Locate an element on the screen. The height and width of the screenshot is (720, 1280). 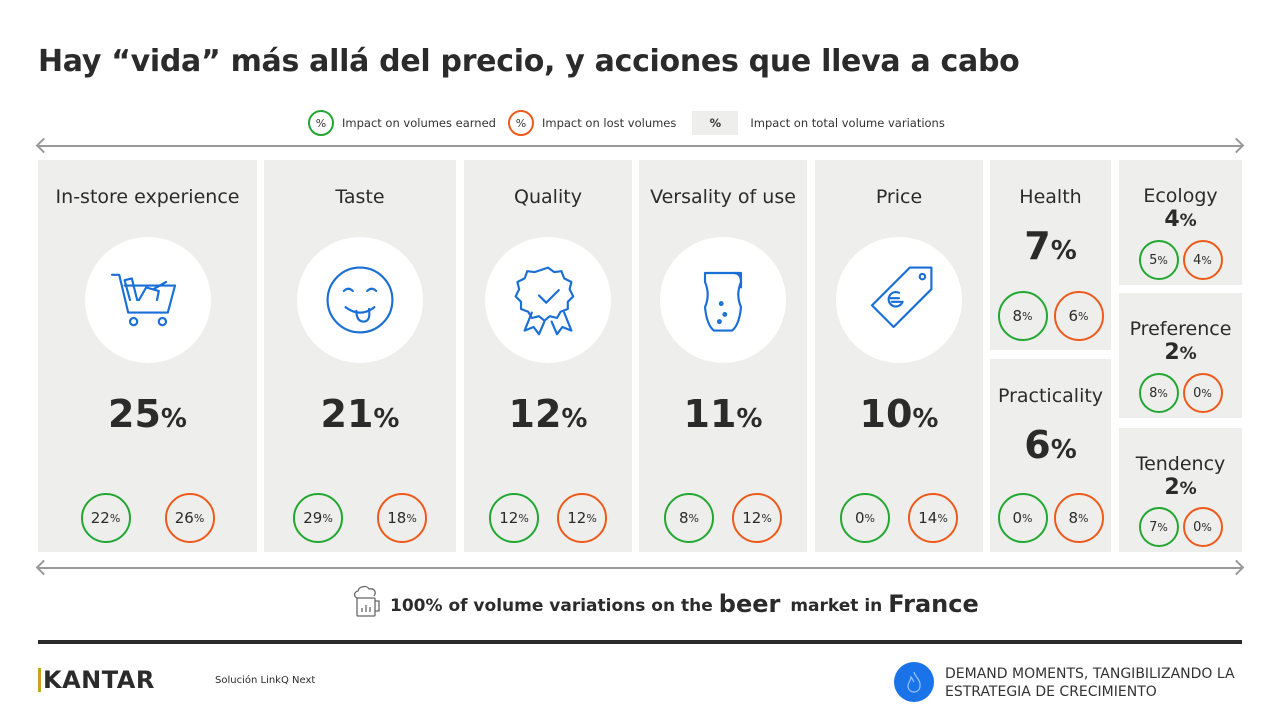
total-impact-value: 4% is located at coordinates (1180, 219).